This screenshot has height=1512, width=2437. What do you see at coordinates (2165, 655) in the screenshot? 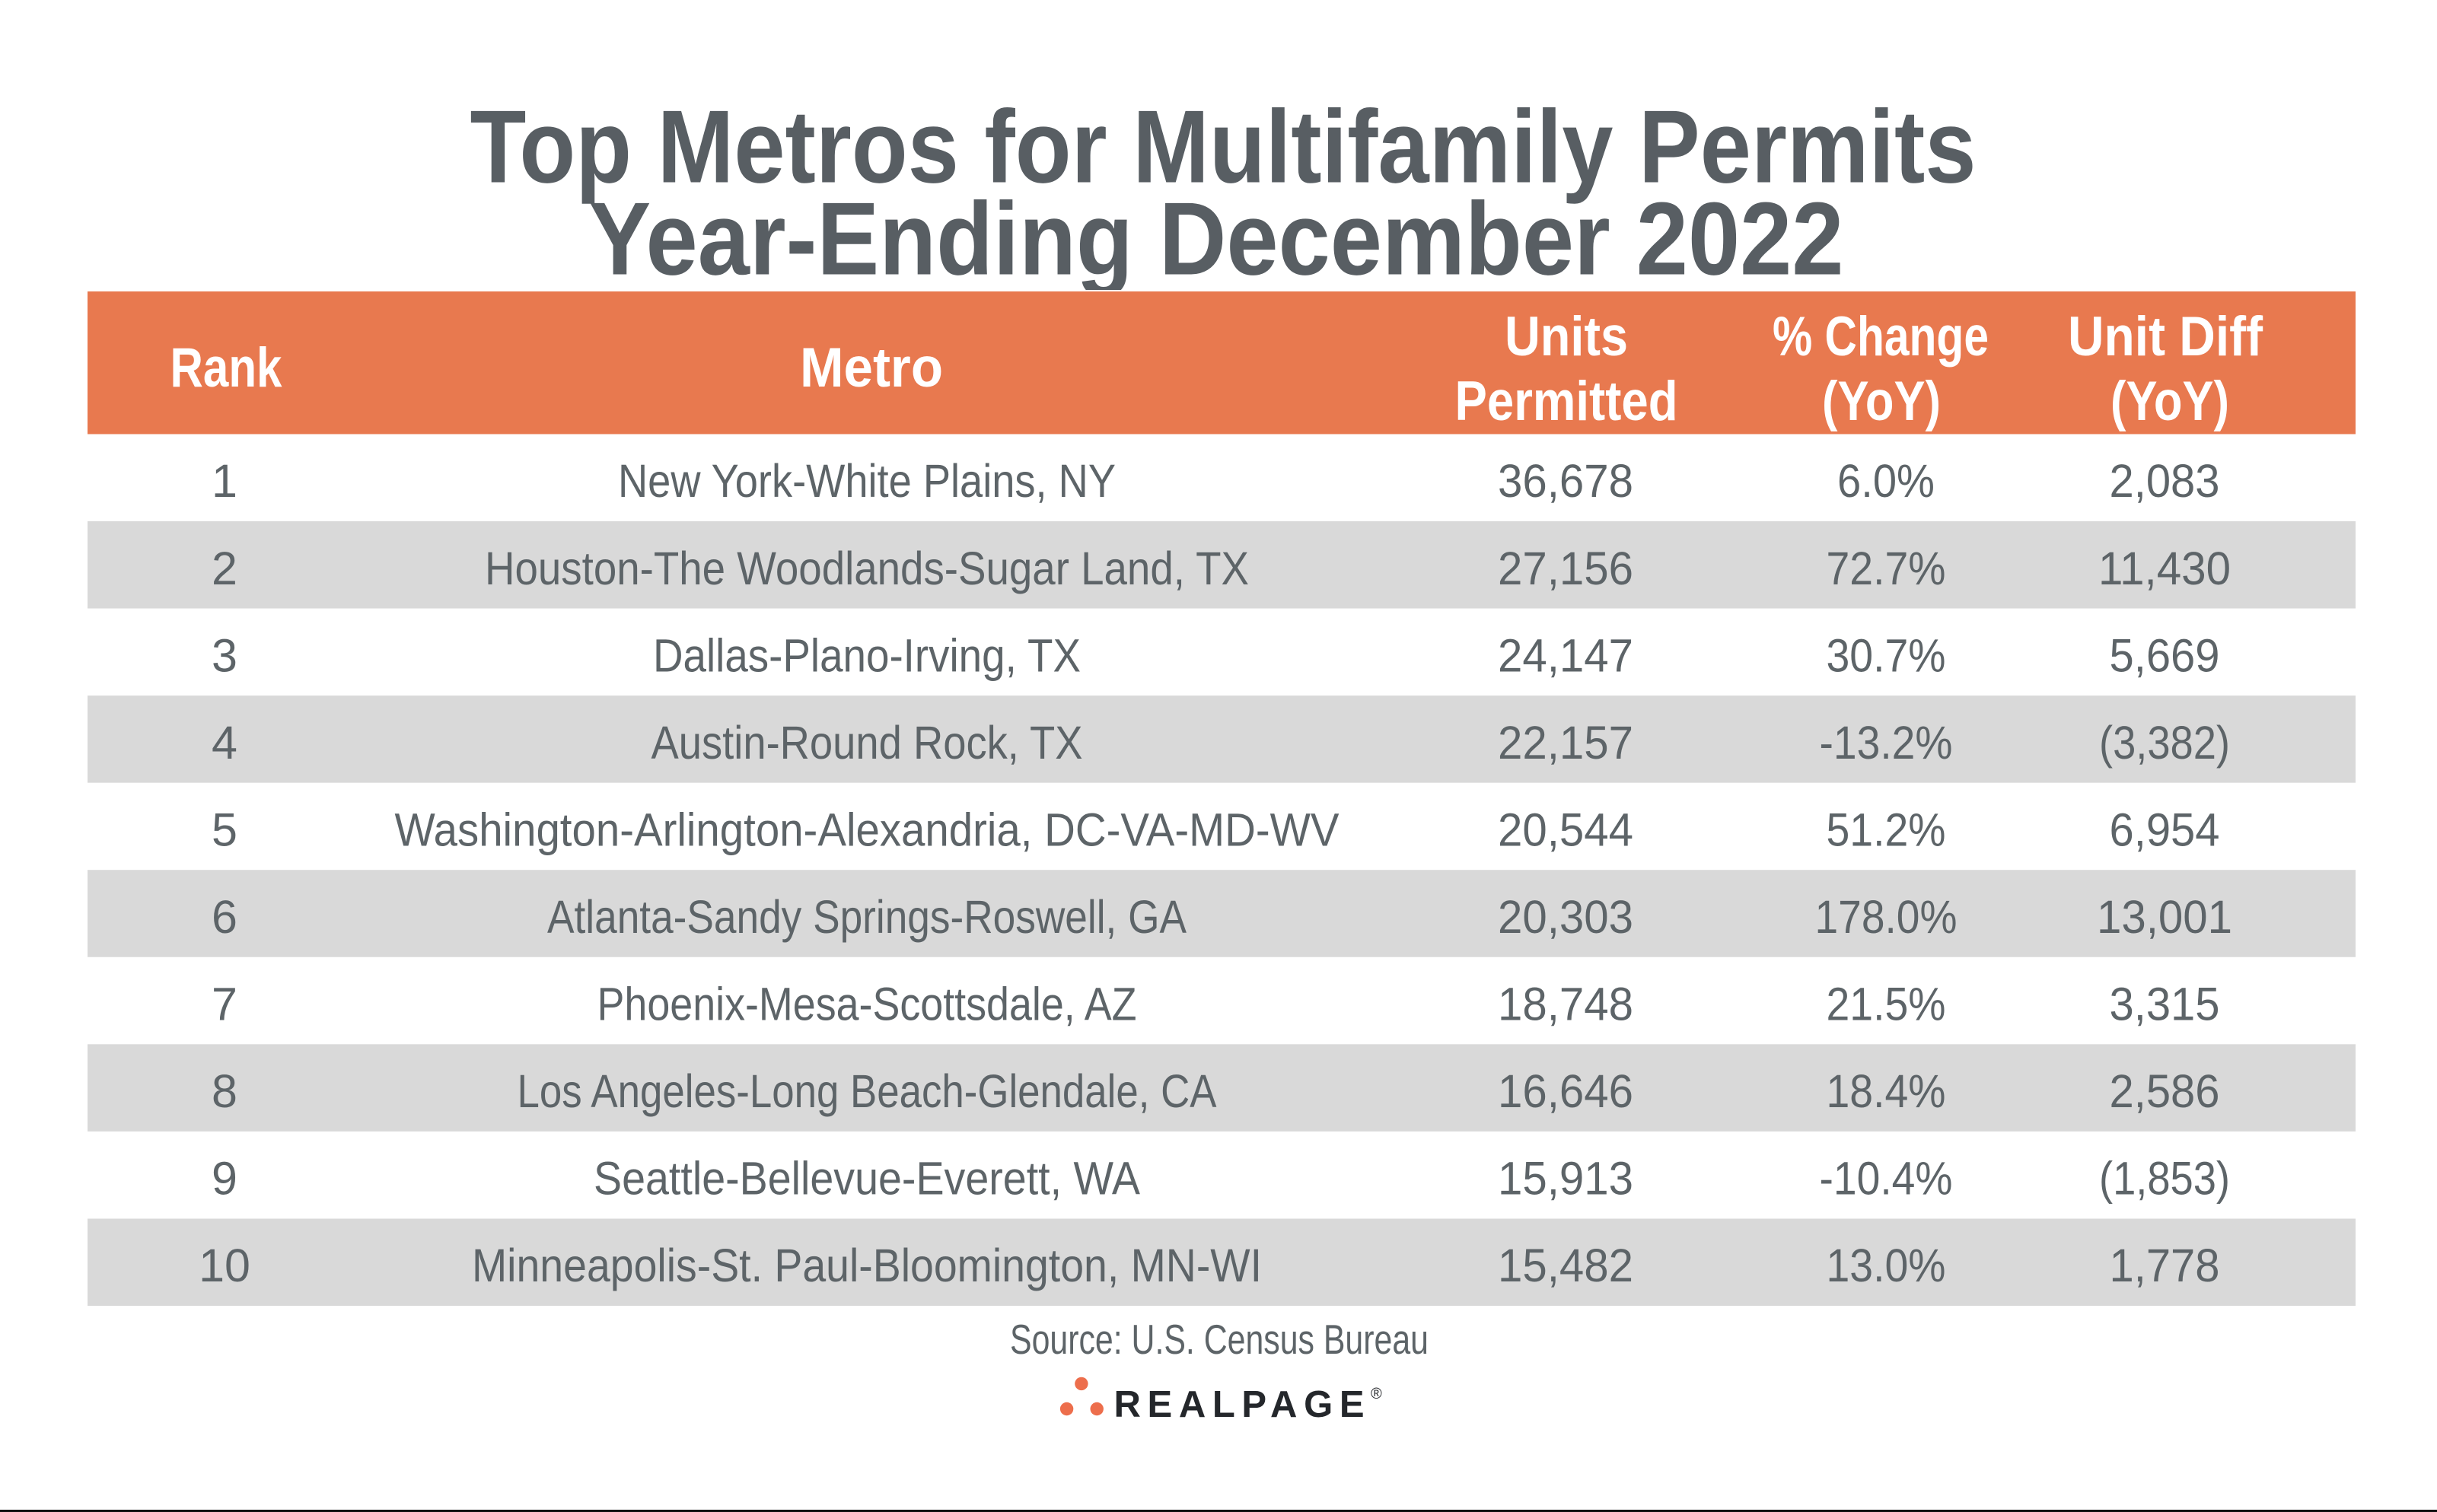
I see `svg-text: 5,669` at bounding box center [2165, 655].